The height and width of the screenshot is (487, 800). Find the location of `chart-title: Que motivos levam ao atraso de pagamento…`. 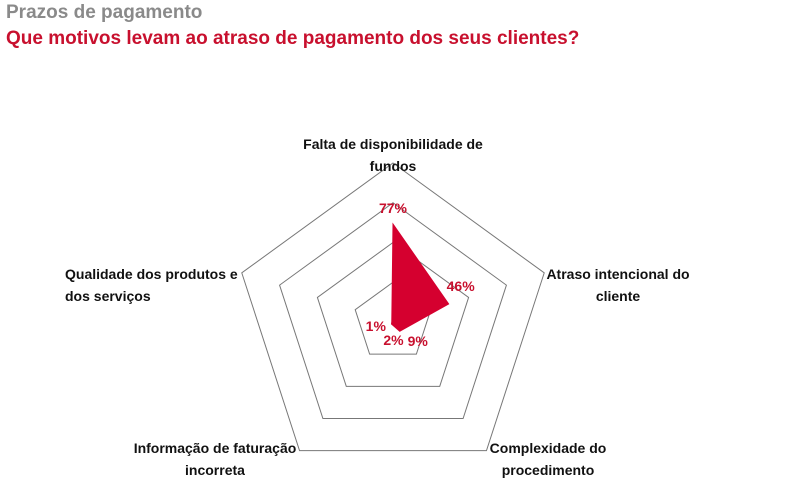

chart-title: Que motivos levam ao atraso de pagamento… is located at coordinates (293, 38).